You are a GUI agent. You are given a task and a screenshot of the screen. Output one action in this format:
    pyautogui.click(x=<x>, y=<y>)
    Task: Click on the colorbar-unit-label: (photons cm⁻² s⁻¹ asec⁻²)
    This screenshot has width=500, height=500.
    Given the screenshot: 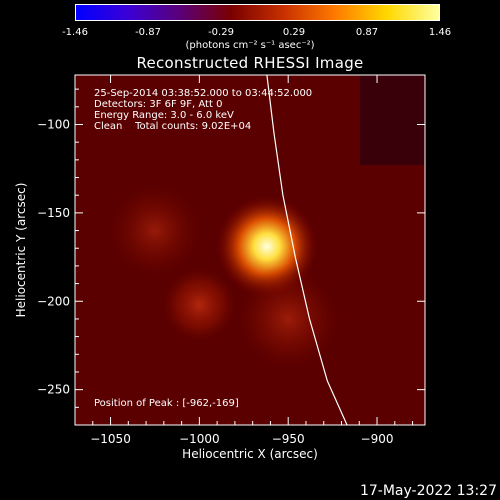 What is the action you would take?
    pyautogui.click(x=250, y=45)
    